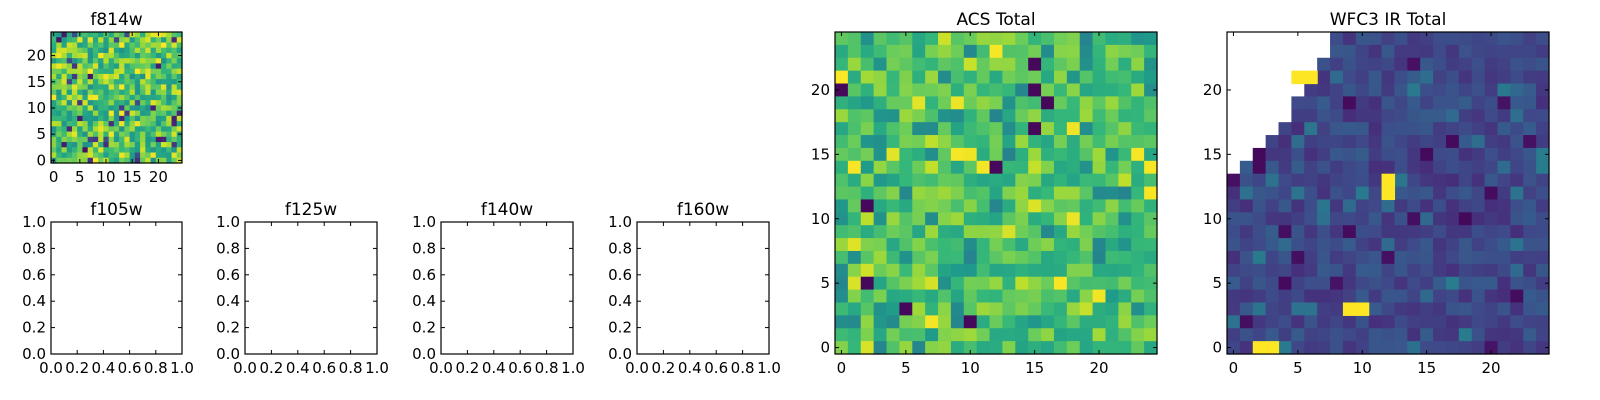 The image size is (1600, 400). Describe the element at coordinates (228, 222) in the screenshot. I see `y-tick-label: 1.0` at that location.